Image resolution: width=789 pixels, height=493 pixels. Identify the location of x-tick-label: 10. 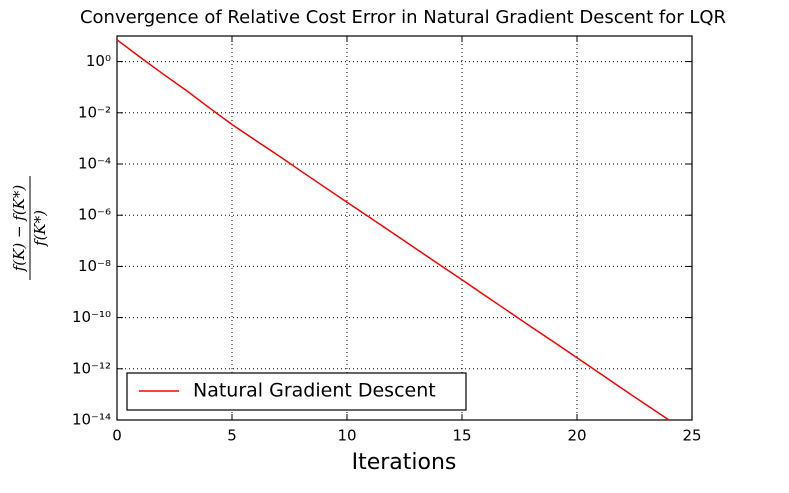
(346, 436).